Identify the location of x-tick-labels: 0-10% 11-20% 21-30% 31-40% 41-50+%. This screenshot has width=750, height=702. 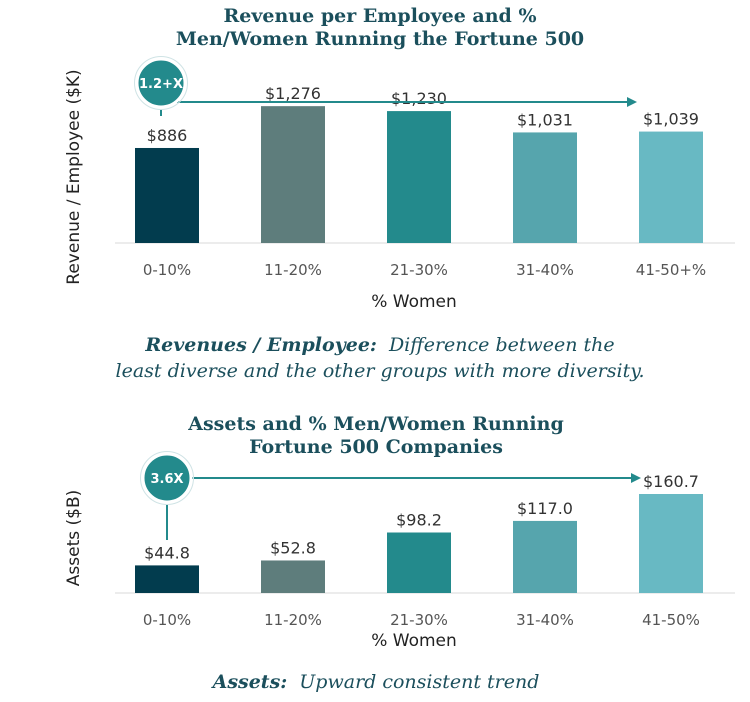
(424, 270).